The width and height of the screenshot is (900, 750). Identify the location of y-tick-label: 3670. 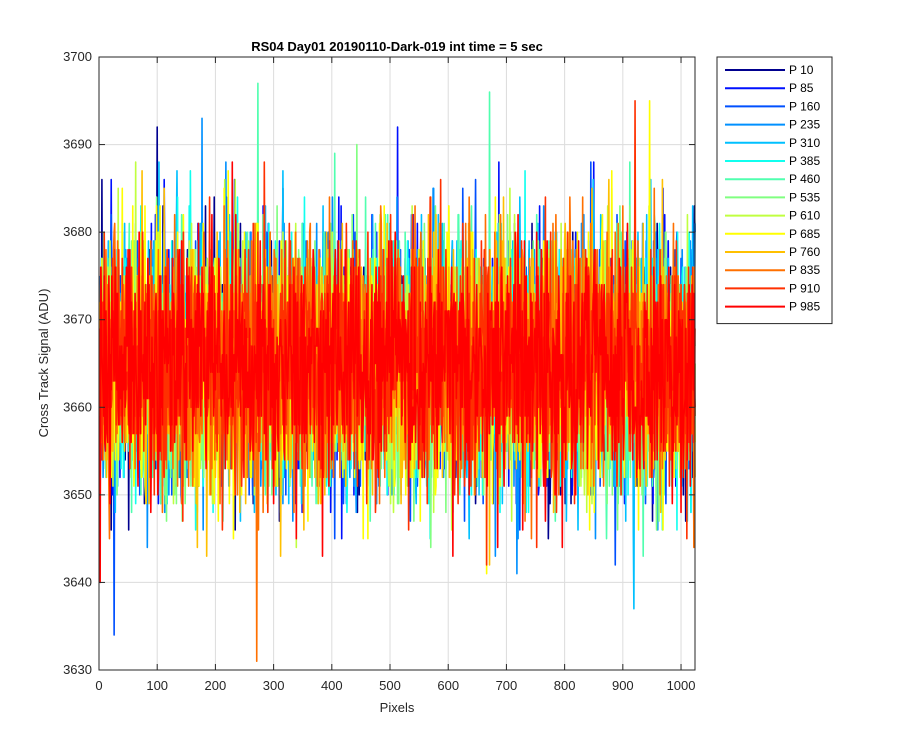
(77, 319).